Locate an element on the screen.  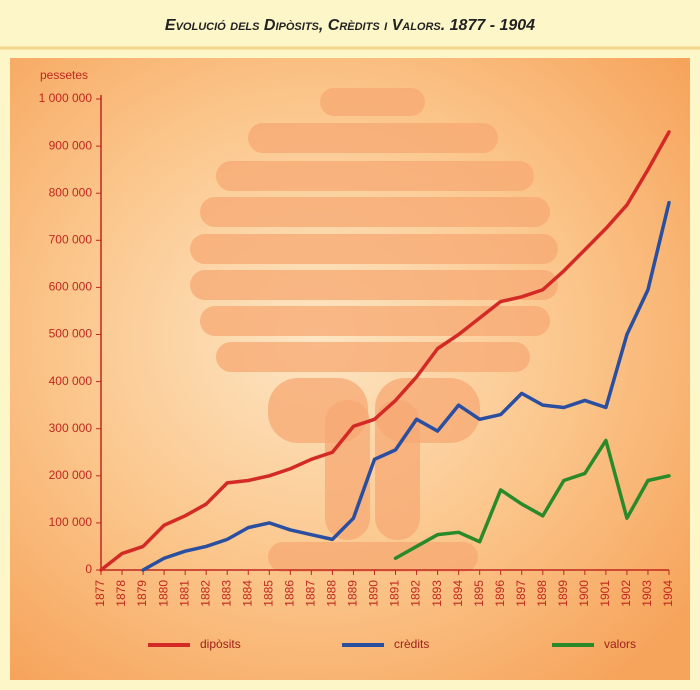
x-tick-label: 1887 is located at coordinates (311, 593).